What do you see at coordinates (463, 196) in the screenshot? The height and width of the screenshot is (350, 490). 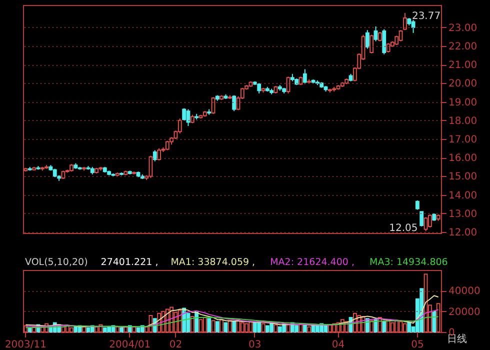 I see `y-tick-label: 14.00` at bounding box center [463, 196].